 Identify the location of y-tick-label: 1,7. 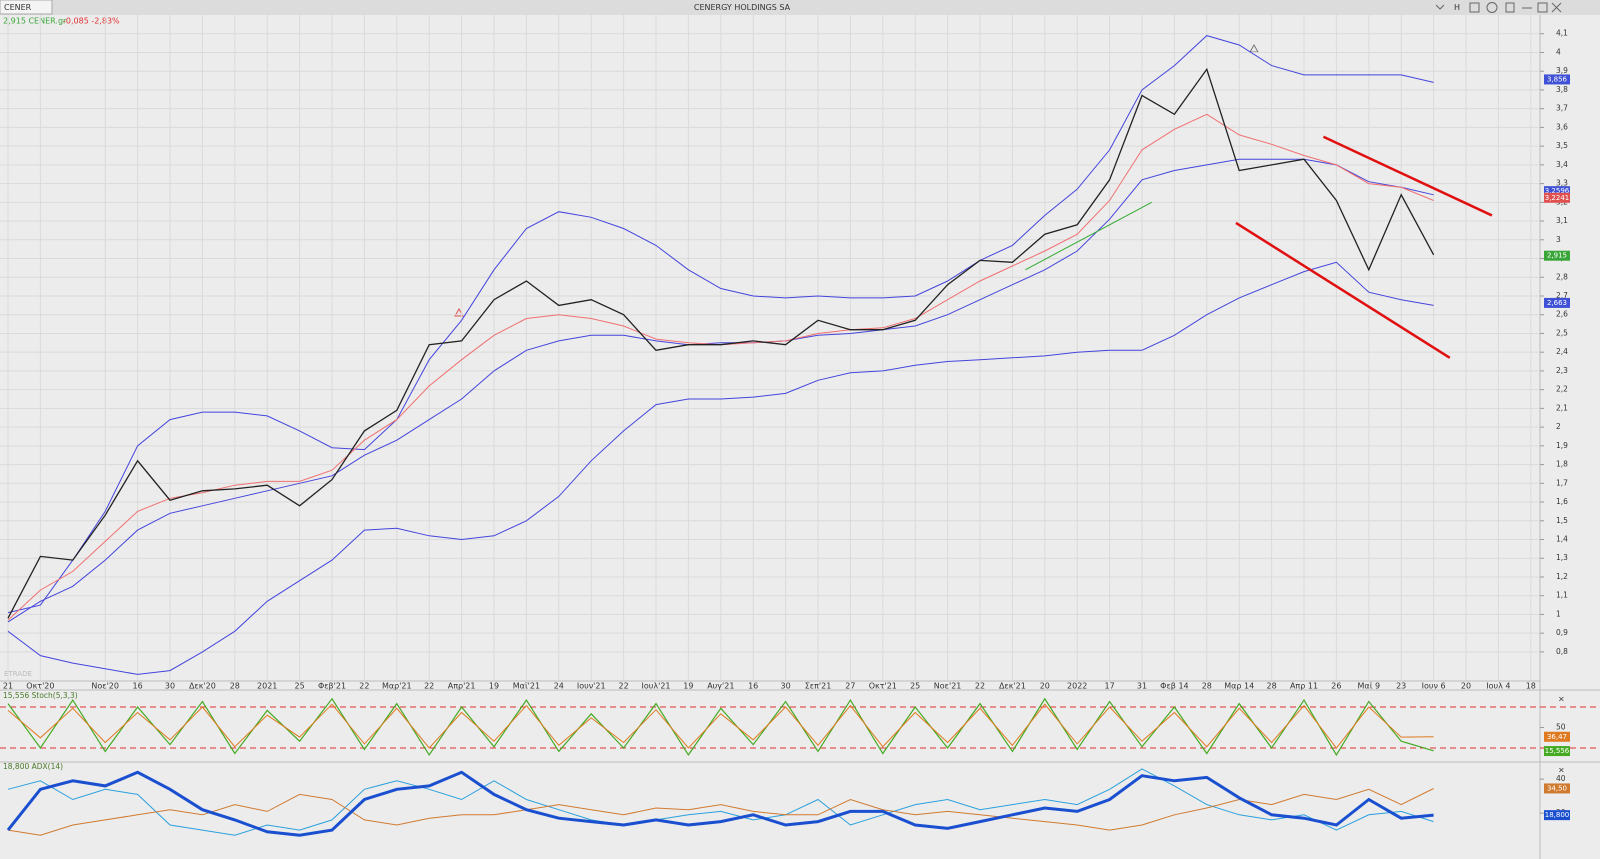
(1562, 482).